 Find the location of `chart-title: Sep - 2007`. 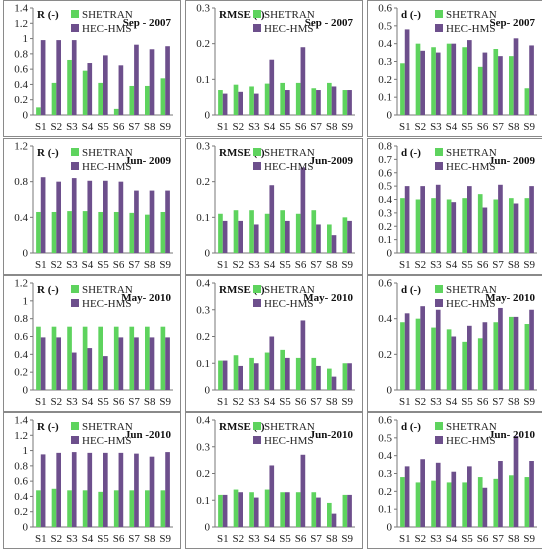

chart-title: Sep - 2007 is located at coordinates (147, 23).